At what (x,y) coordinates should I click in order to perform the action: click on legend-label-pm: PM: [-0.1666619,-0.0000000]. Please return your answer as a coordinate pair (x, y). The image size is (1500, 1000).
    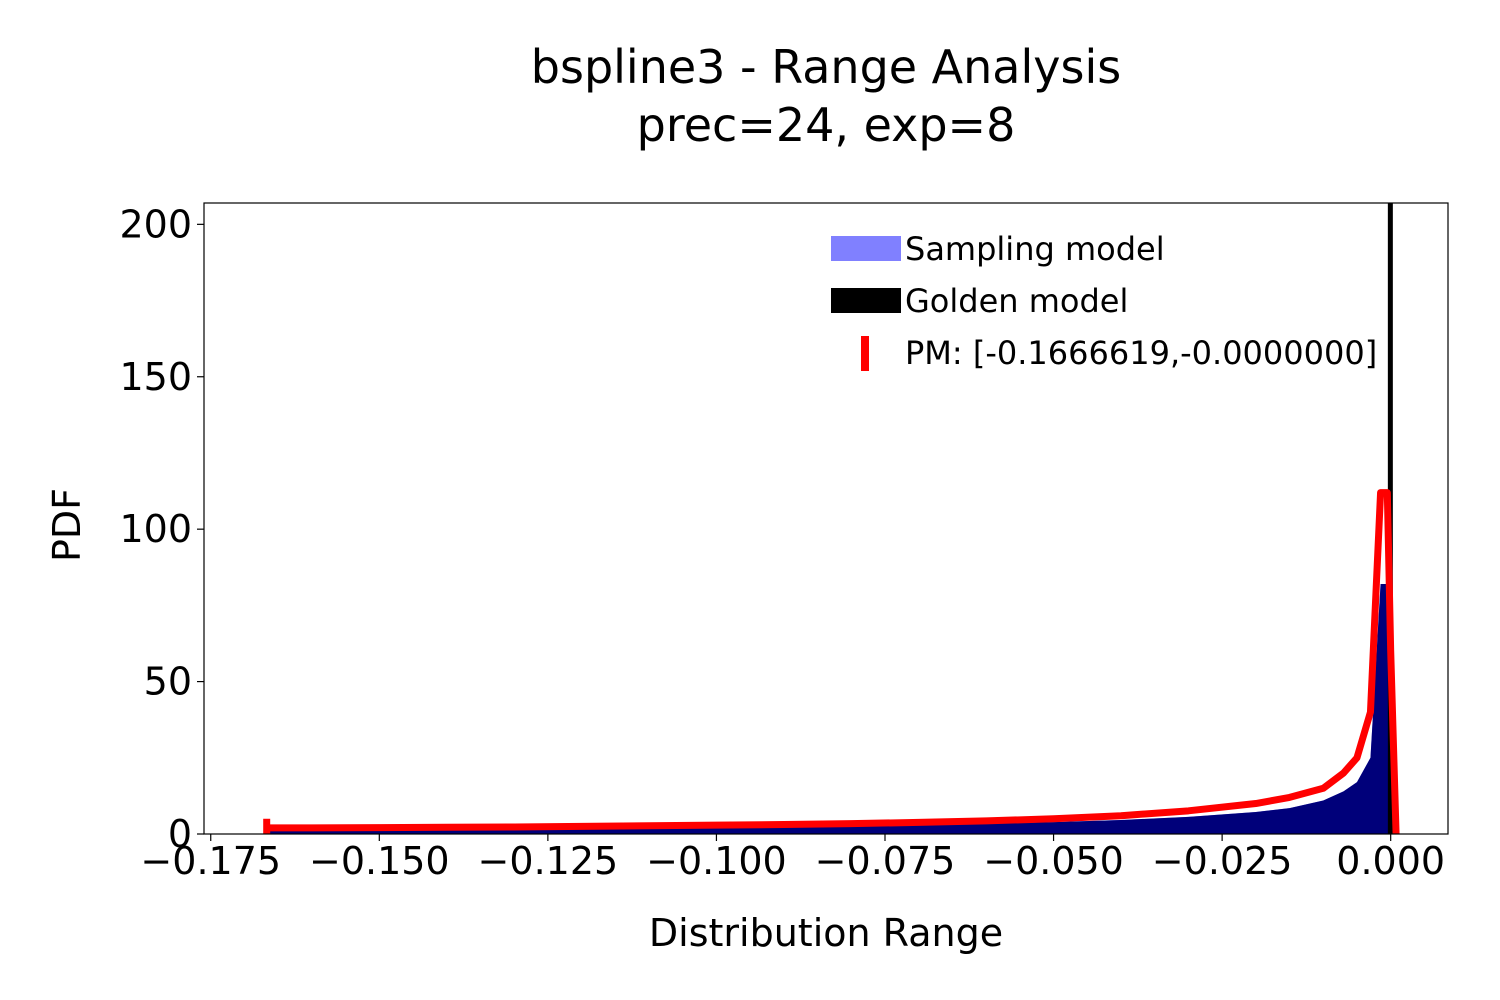
    Looking at the image, I should click on (1141, 353).